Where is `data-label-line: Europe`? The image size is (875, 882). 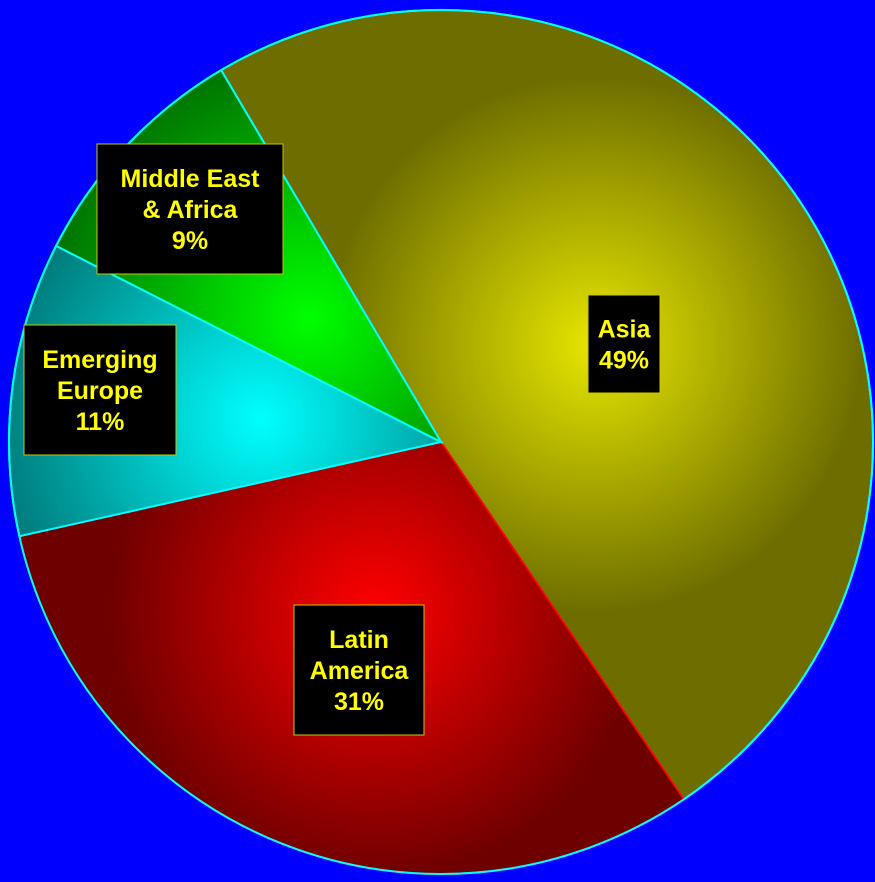
data-label-line: Europe is located at coordinates (100, 391).